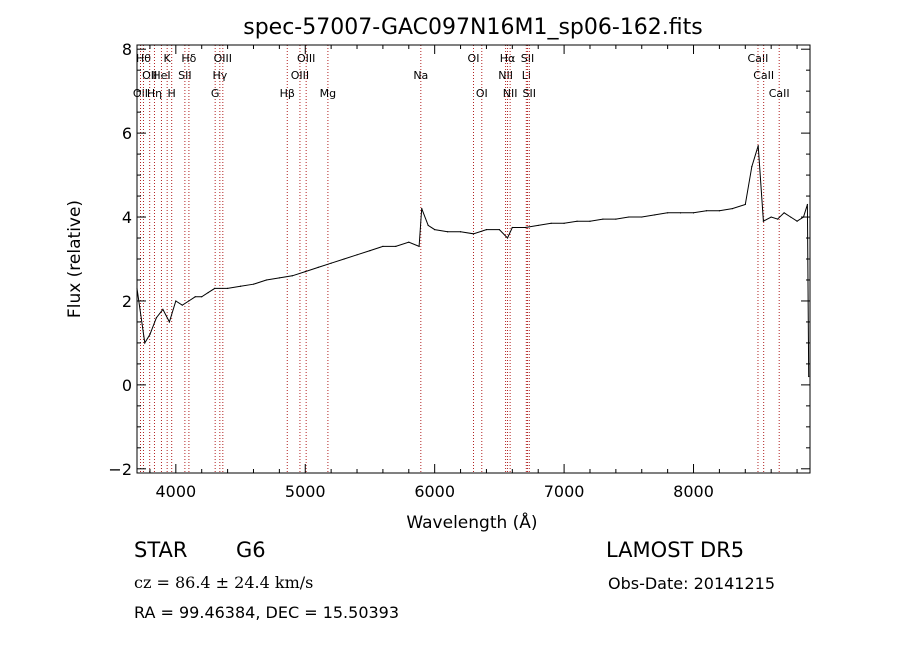  What do you see at coordinates (168, 58) in the screenshot?
I see `spectral-line-label: K` at bounding box center [168, 58].